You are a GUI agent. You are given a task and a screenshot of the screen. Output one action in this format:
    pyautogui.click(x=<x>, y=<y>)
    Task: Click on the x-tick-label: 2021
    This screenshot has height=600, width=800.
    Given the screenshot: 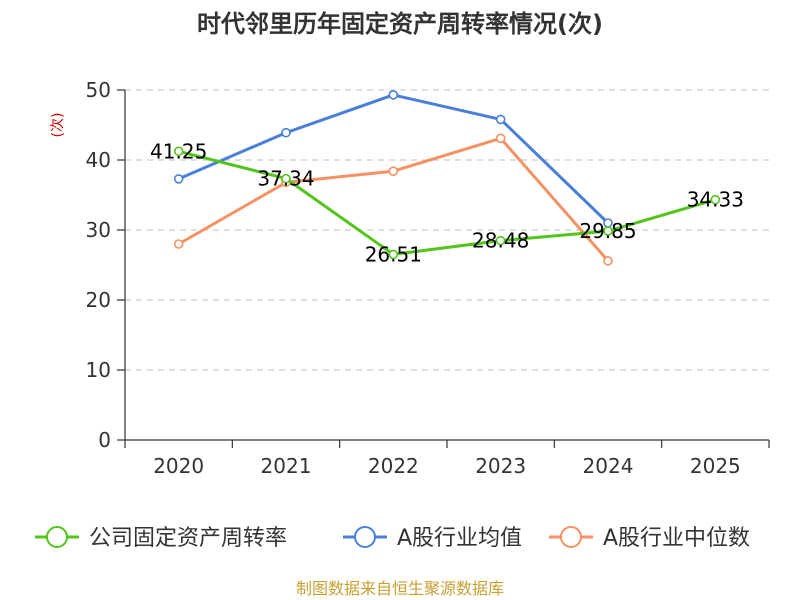 What is the action you would take?
    pyautogui.click(x=286, y=466)
    